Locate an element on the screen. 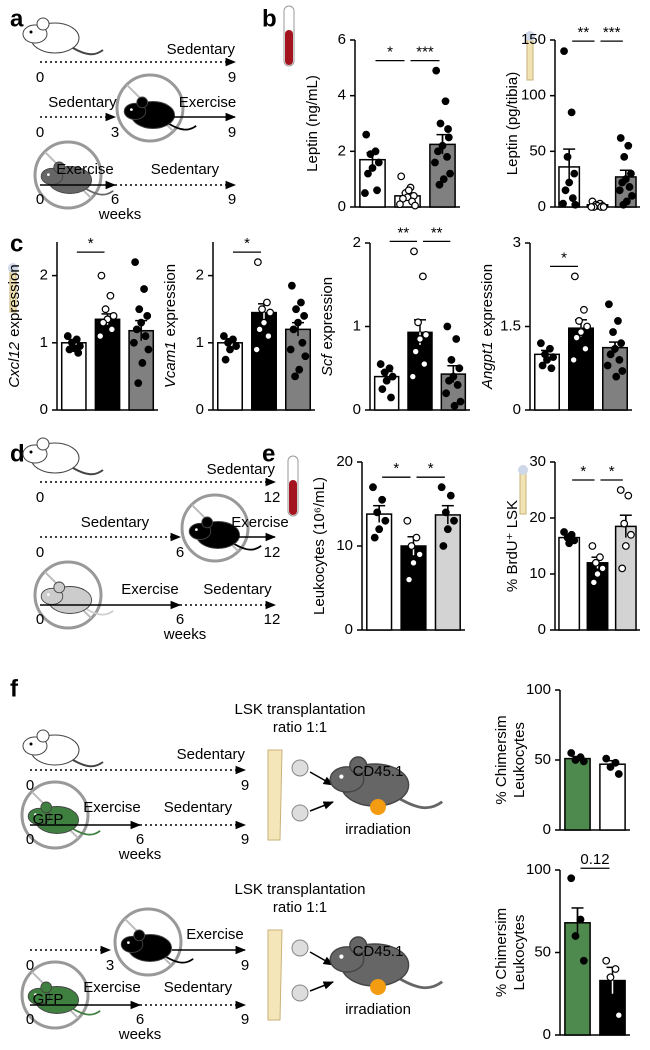 The height and width of the screenshot is (1050, 650). y-tick-label: 20 is located at coordinates (344, 461).